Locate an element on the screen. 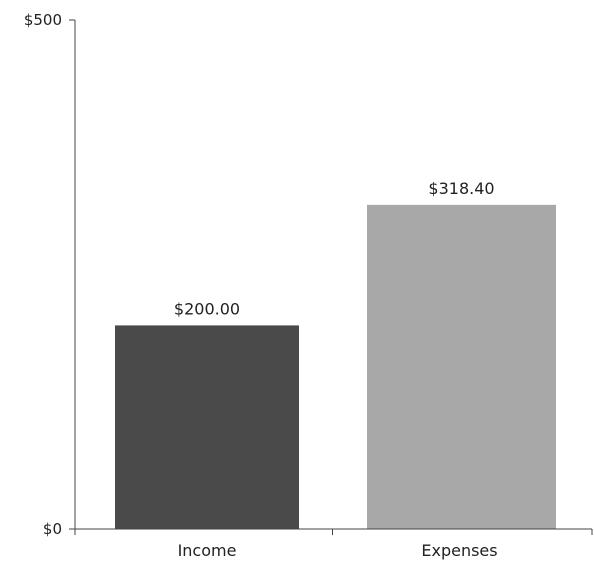 Image resolution: width=594 pixels, height=568 pixels. data-label-income: $200.00 is located at coordinates (207, 308).